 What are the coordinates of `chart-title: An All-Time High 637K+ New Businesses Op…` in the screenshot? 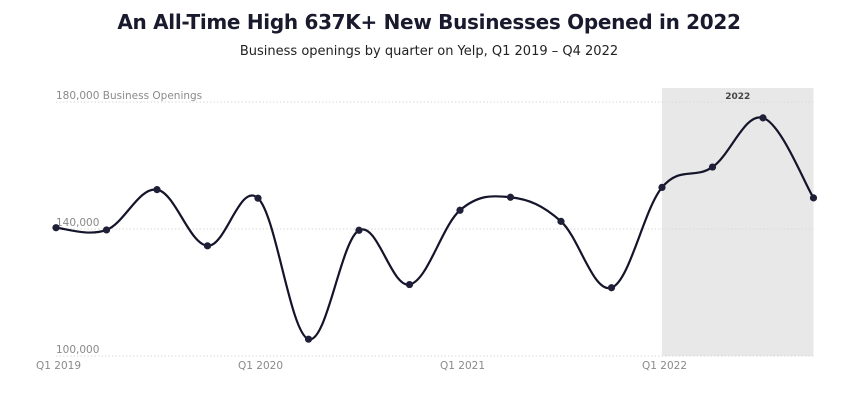 It's located at (429, 22).